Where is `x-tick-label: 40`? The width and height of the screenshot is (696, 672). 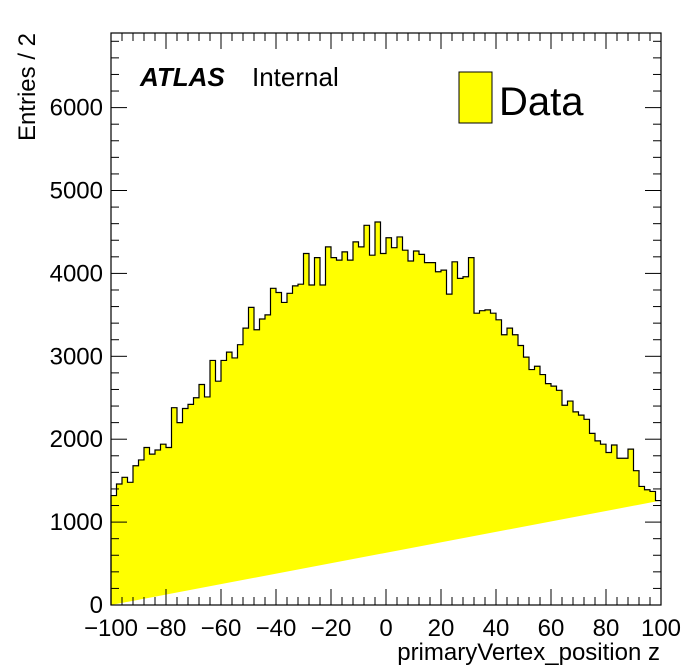 x-tick-label: 40 is located at coordinates (496, 628).